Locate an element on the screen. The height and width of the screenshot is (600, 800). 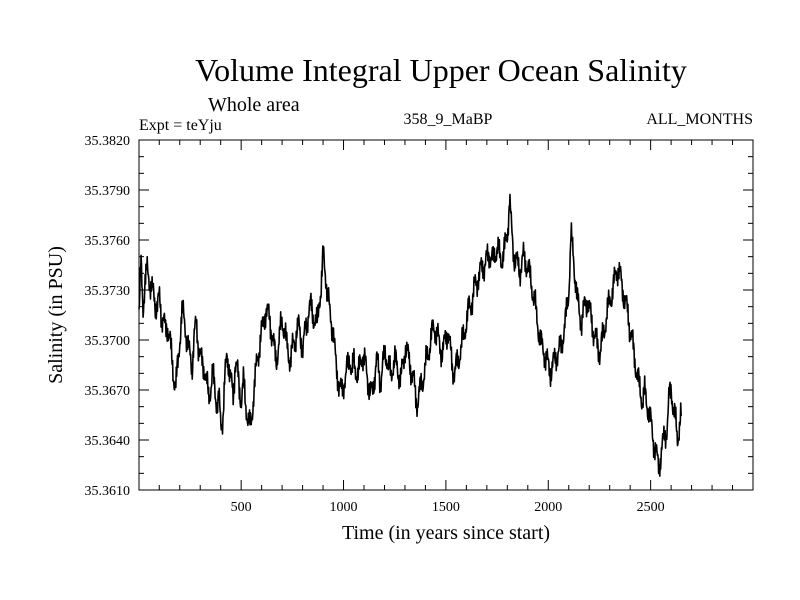
y-axis-label: Salinity (in PSU) is located at coordinates (56, 315).